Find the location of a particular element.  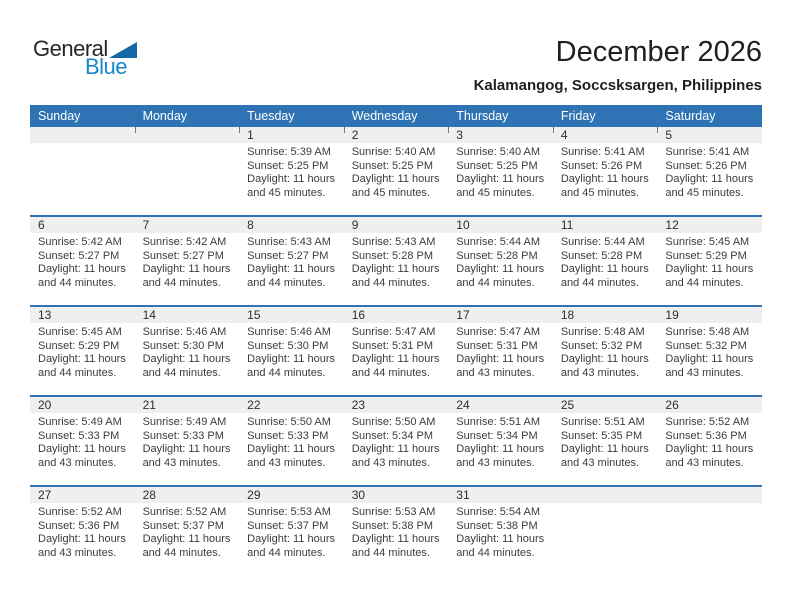

date-number: 25 is located at coordinates (605, 405).